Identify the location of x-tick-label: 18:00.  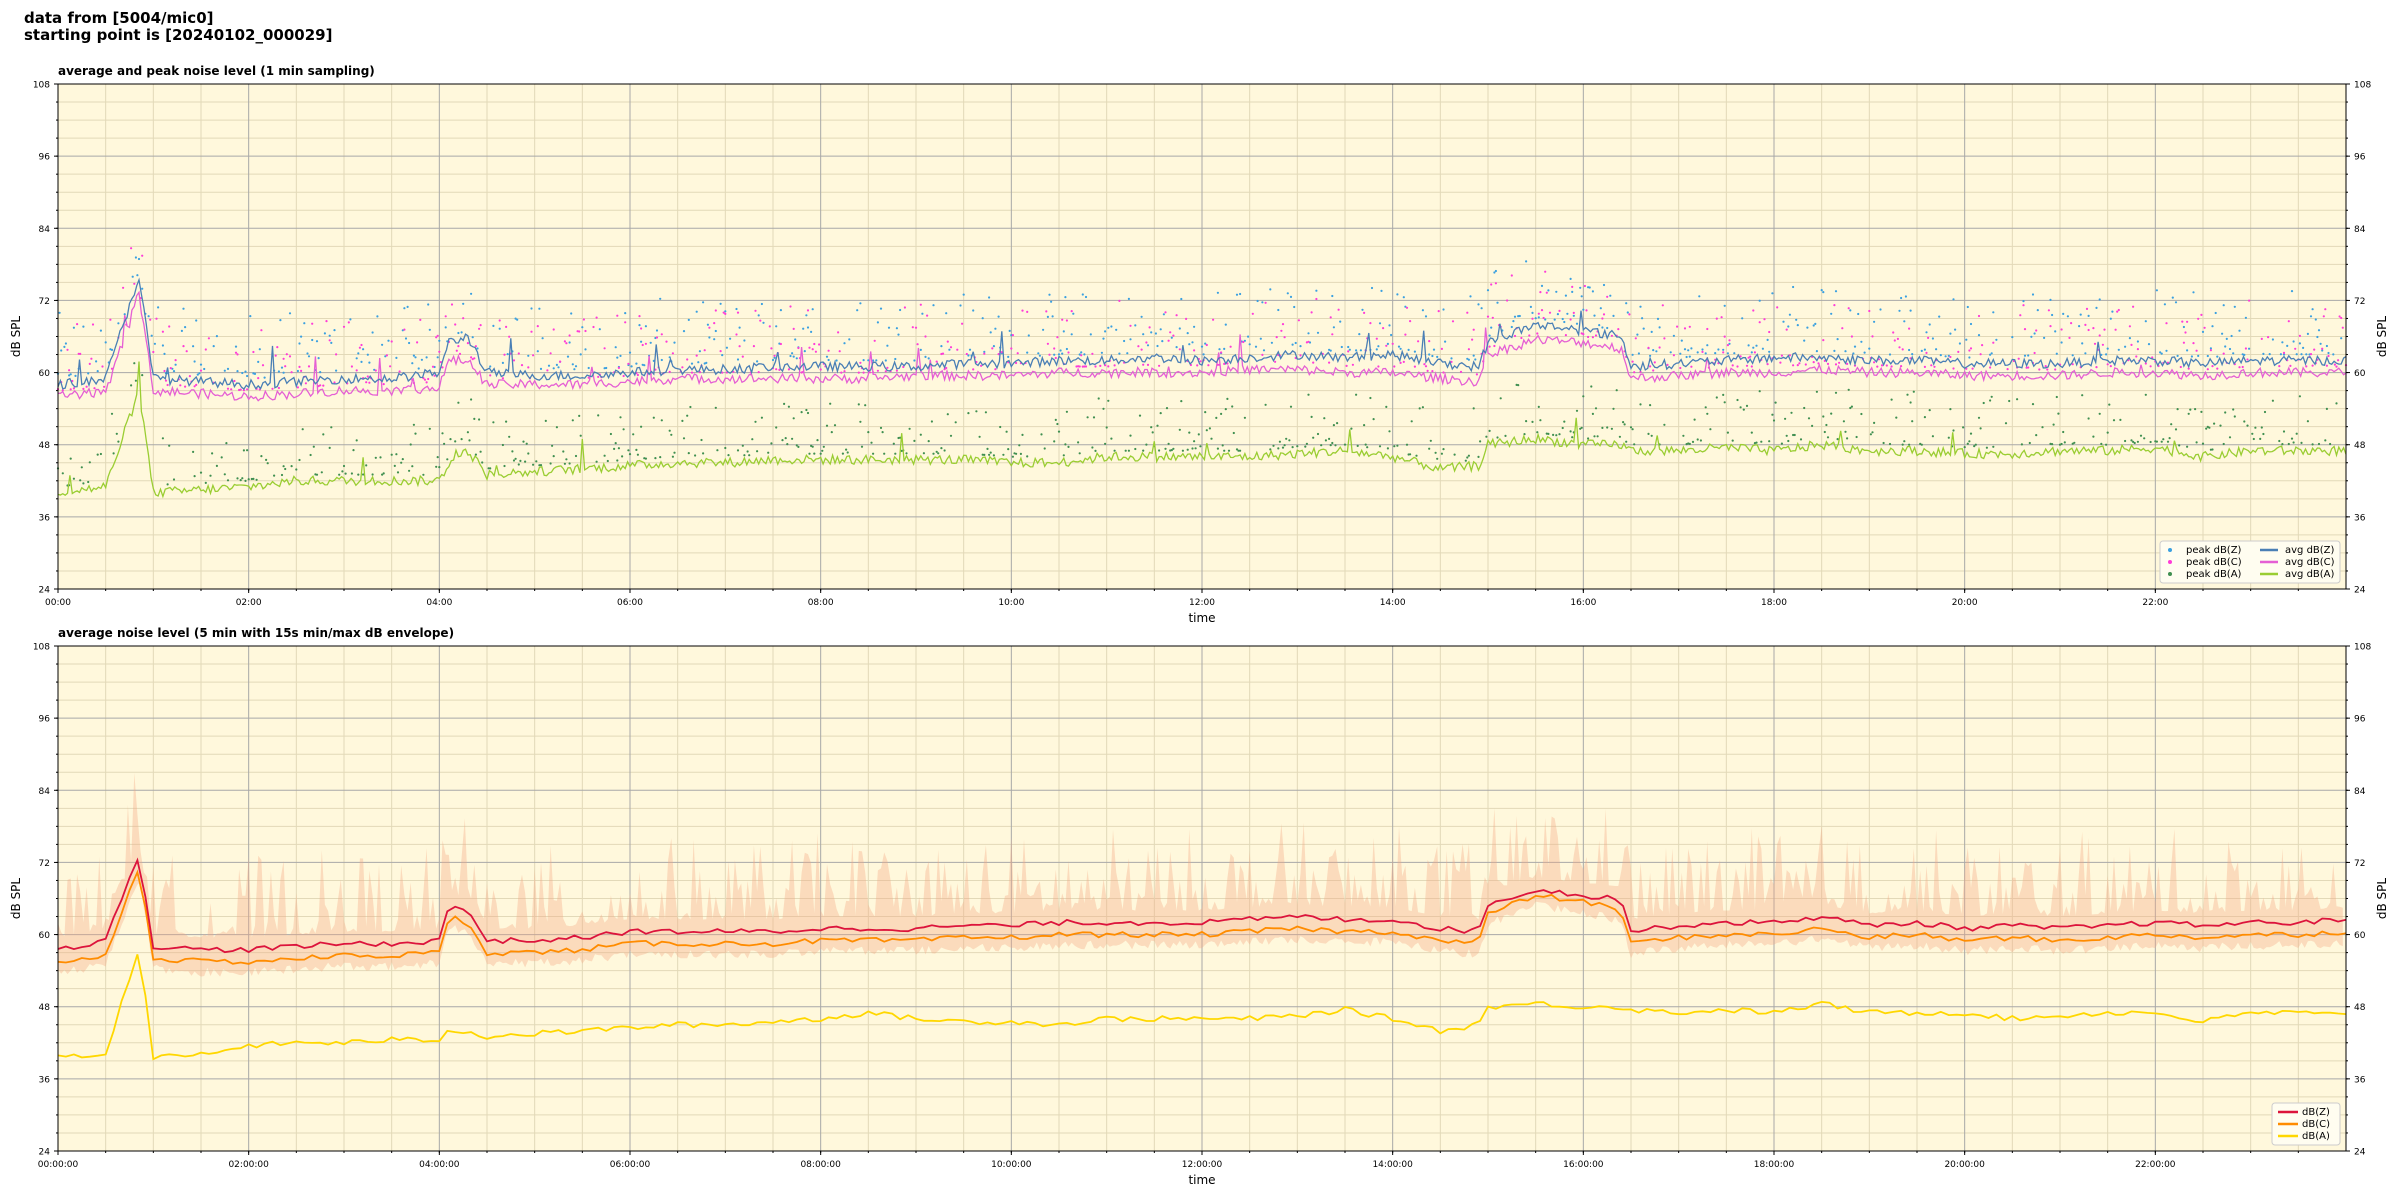
(1774, 603).